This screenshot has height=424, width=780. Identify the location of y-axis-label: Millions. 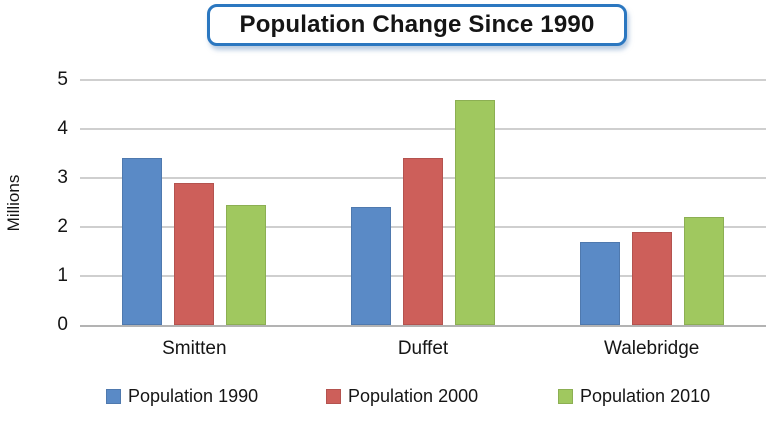
(13, 203).